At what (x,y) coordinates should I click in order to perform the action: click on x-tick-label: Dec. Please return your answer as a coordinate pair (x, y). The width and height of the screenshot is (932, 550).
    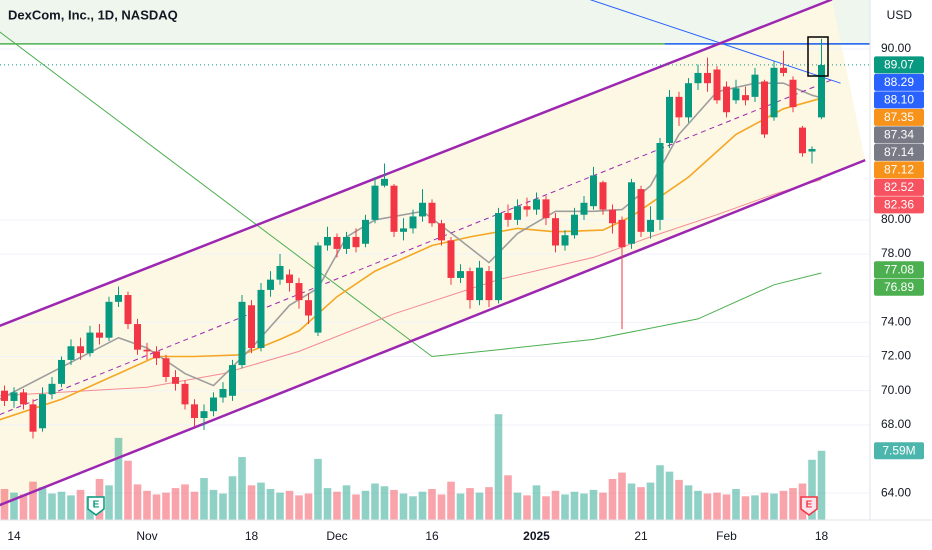
    Looking at the image, I should click on (336, 536).